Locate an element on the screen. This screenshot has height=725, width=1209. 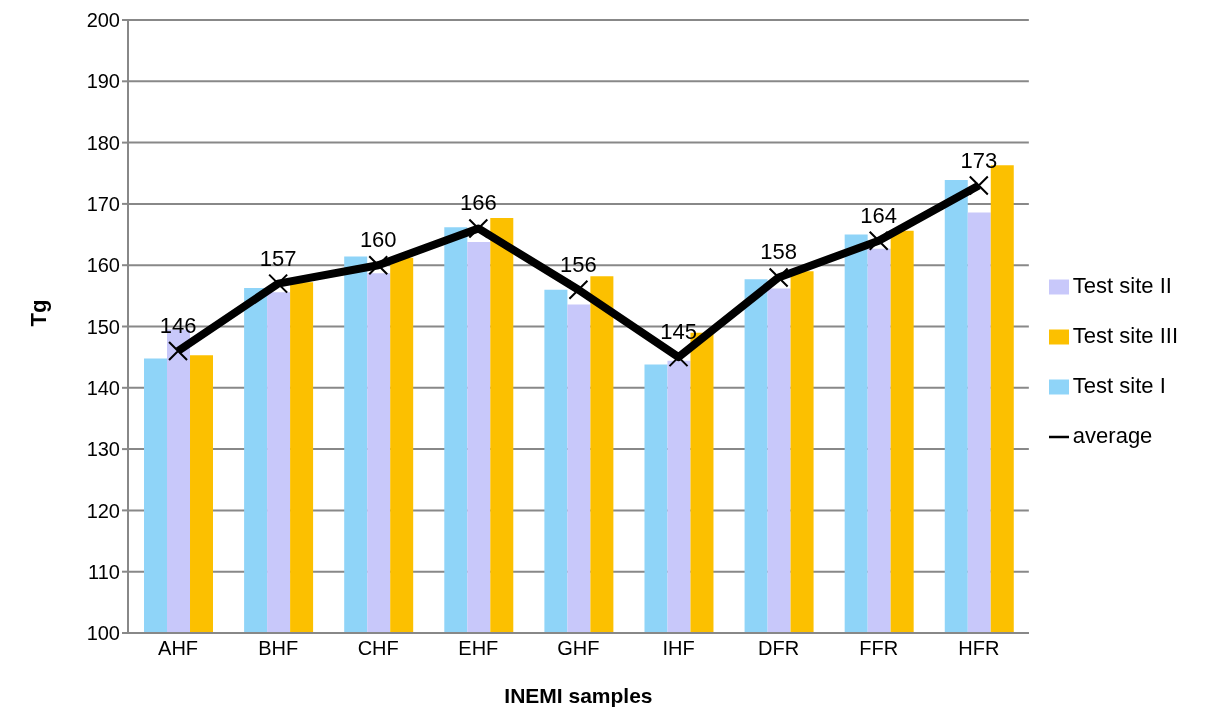
y-tick-label: 100 is located at coordinates (103, 633).